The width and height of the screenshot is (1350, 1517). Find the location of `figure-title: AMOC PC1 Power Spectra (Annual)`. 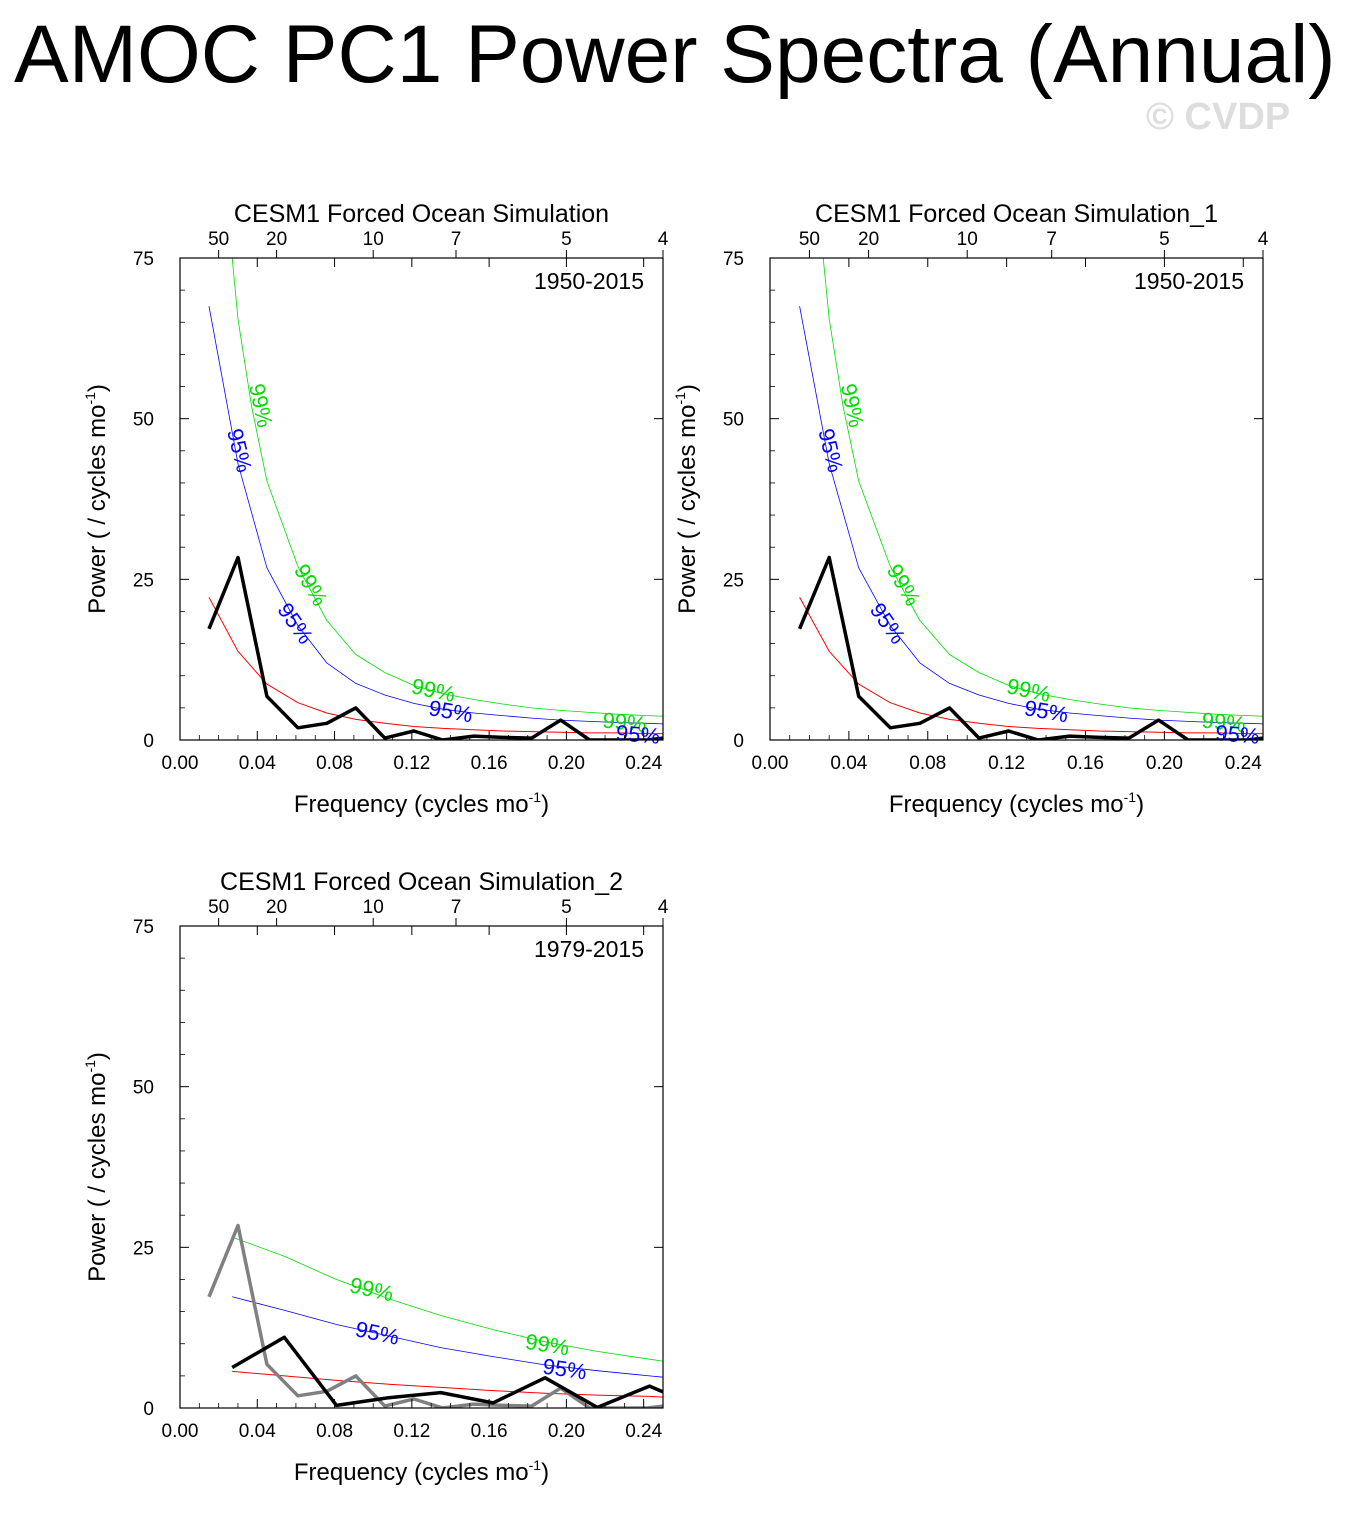

figure-title: AMOC PC1 Power Spectra (Annual) is located at coordinates (675, 54).